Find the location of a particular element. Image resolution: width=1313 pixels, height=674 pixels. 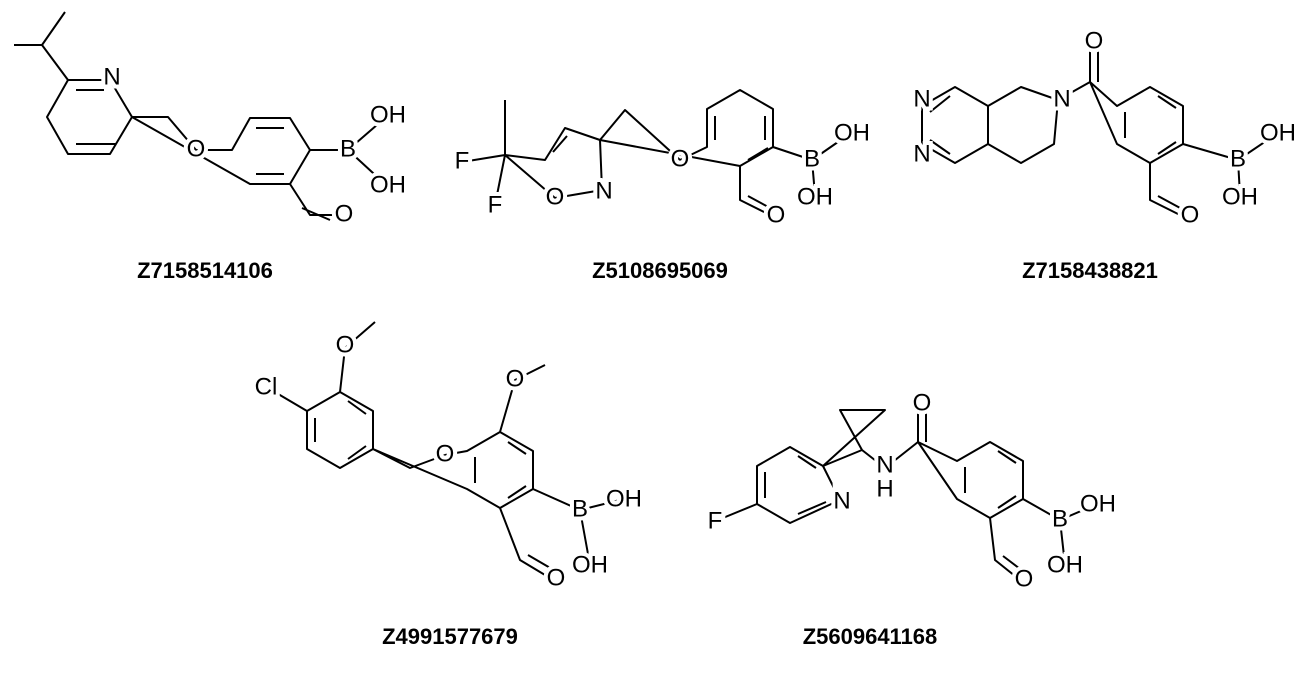

compound-id: Z5108695069 is located at coordinates (660, 270).